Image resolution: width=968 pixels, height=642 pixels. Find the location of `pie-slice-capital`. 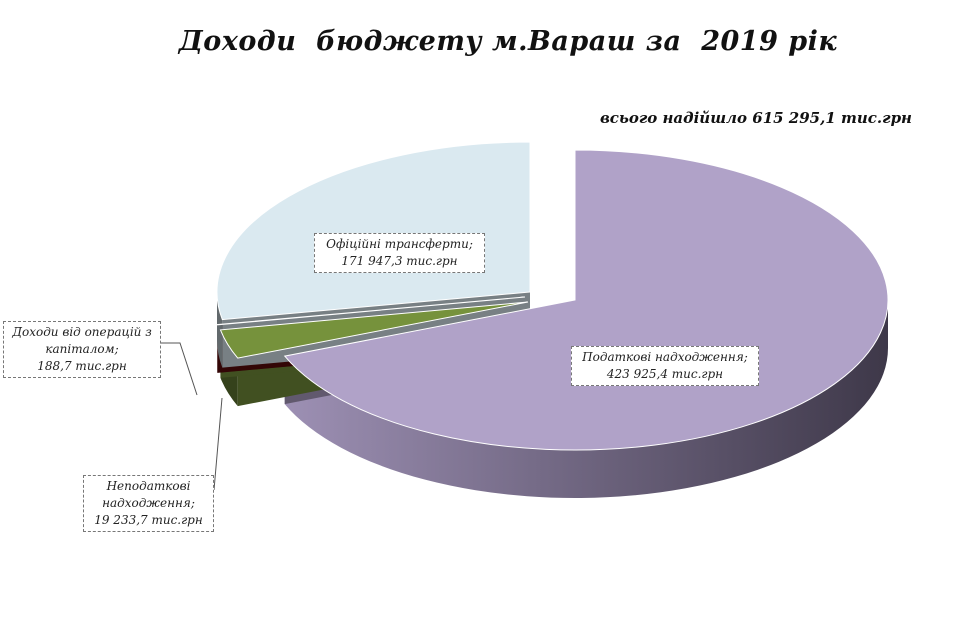

pie-slice-capital is located at coordinates (371, 311).